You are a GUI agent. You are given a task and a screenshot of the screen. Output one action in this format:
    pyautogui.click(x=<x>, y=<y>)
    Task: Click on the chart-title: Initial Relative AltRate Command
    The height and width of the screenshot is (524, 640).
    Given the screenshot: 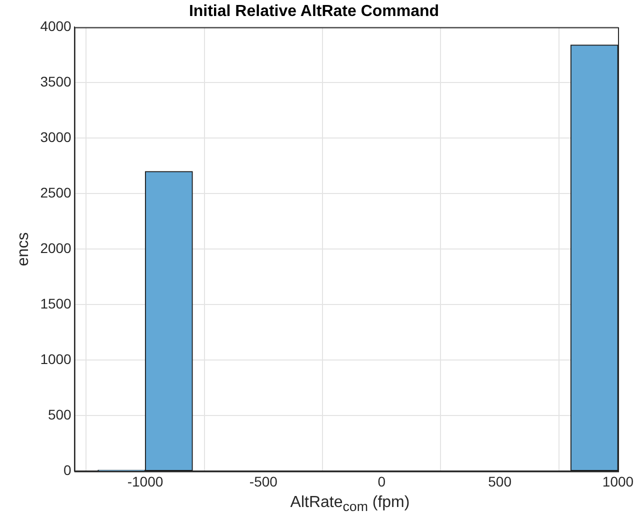 What is the action you would take?
    pyautogui.click(x=314, y=11)
    